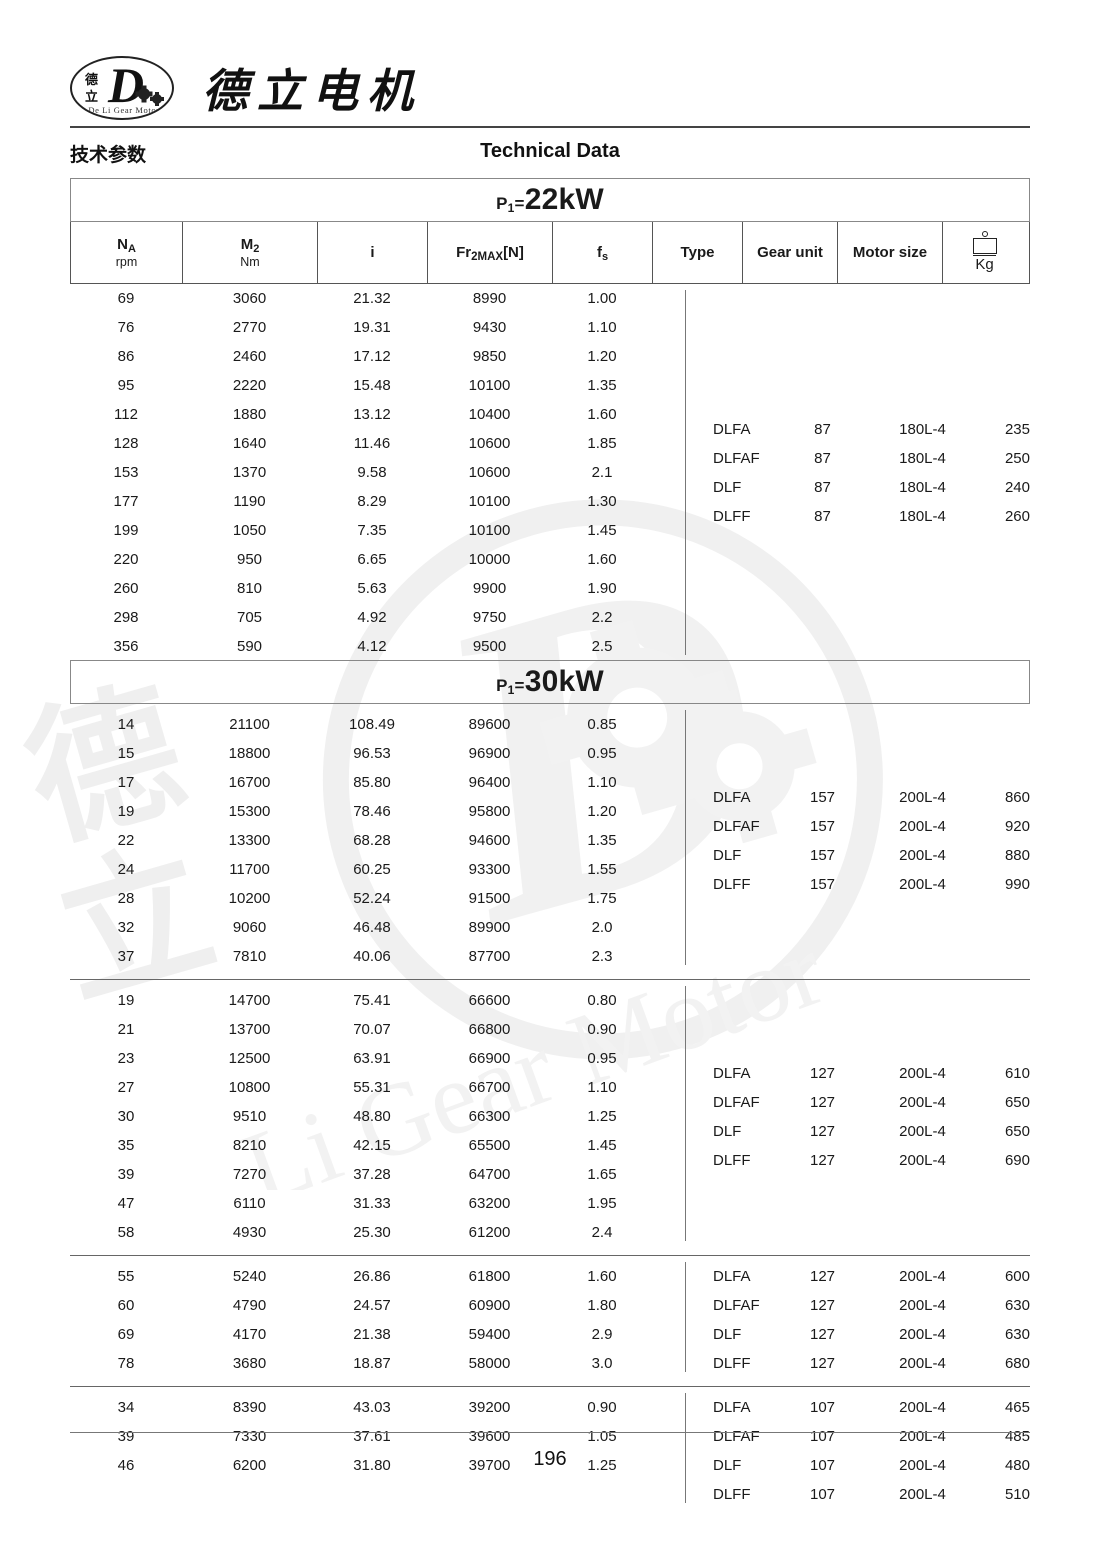  Describe the element at coordinates (126, 530) in the screenshot. I see `table-cell: 199` at that location.